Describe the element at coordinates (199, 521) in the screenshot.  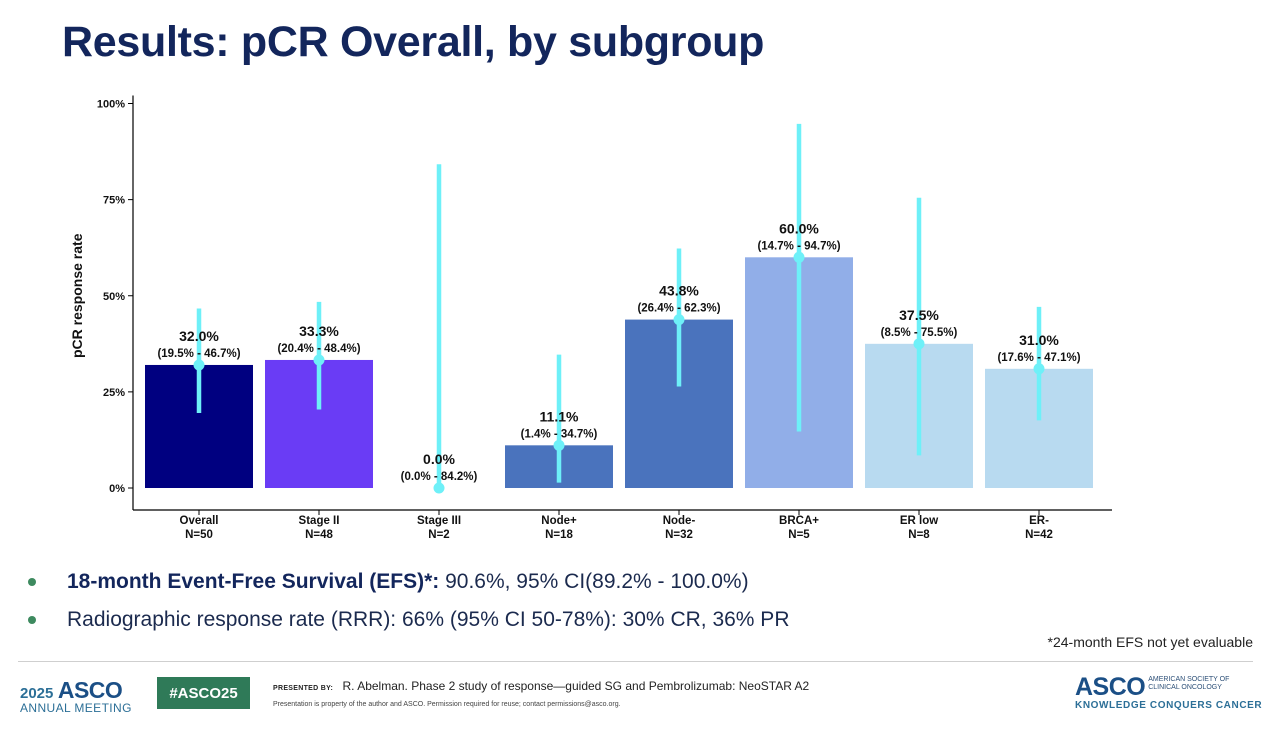
I see `x-tick-label: Overall` at that location.